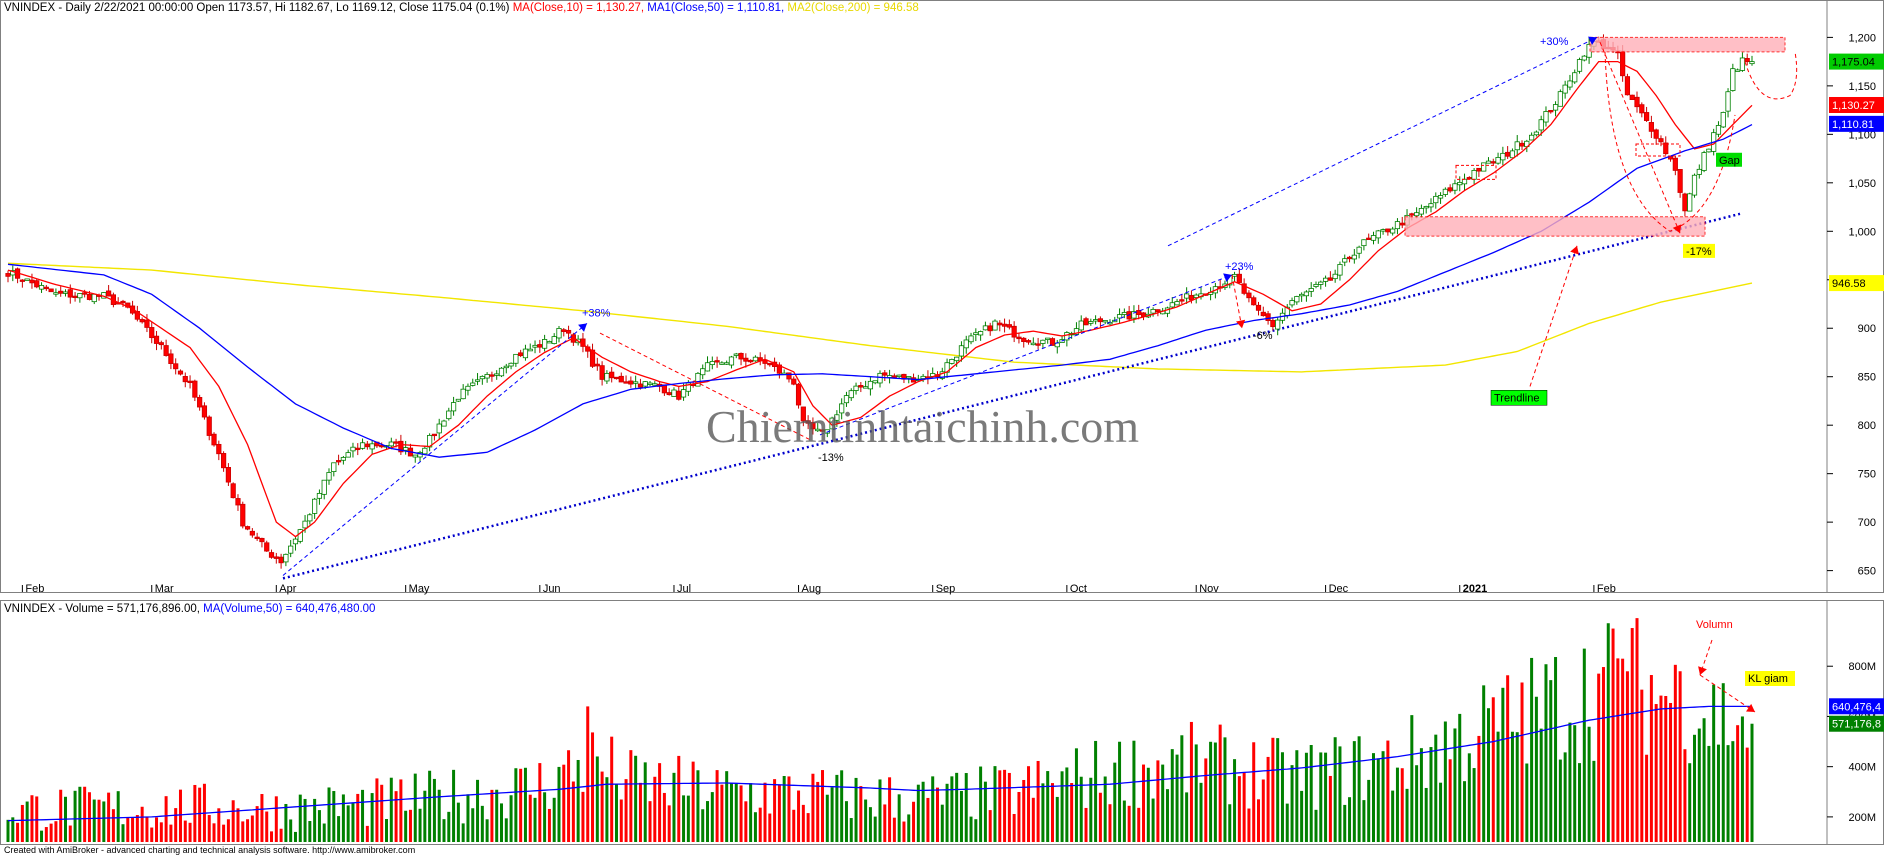 This screenshot has width=1884, height=859. I want to click on annotation-kl-giam: KL giam, so click(1768, 679).